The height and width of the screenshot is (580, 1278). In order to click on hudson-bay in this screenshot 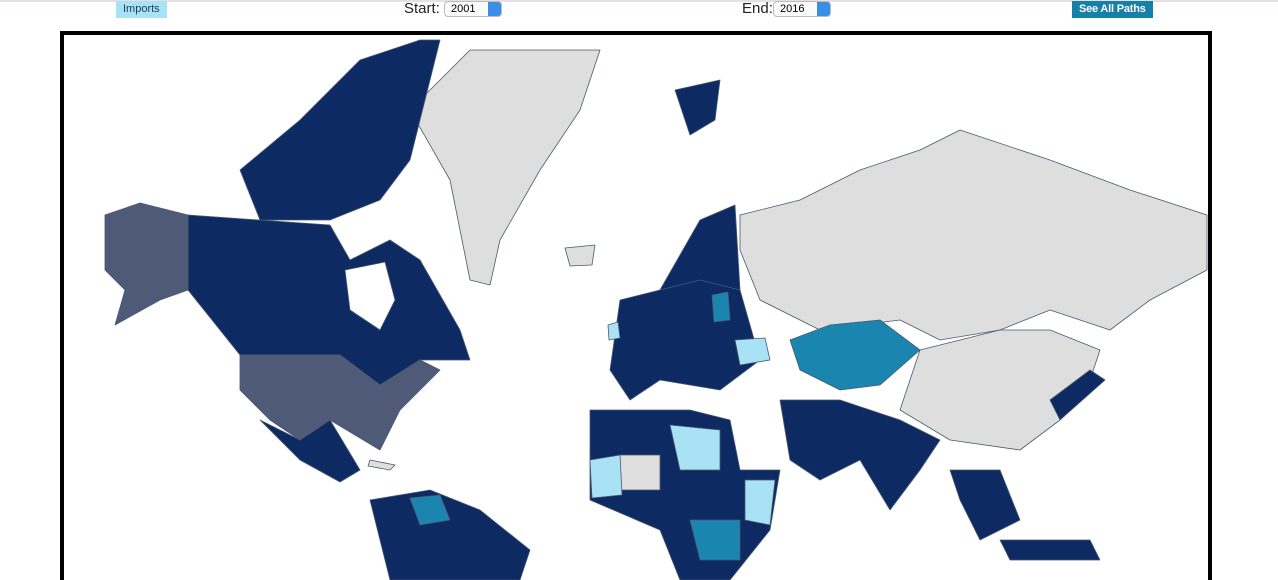, I will do `click(370, 296)`.